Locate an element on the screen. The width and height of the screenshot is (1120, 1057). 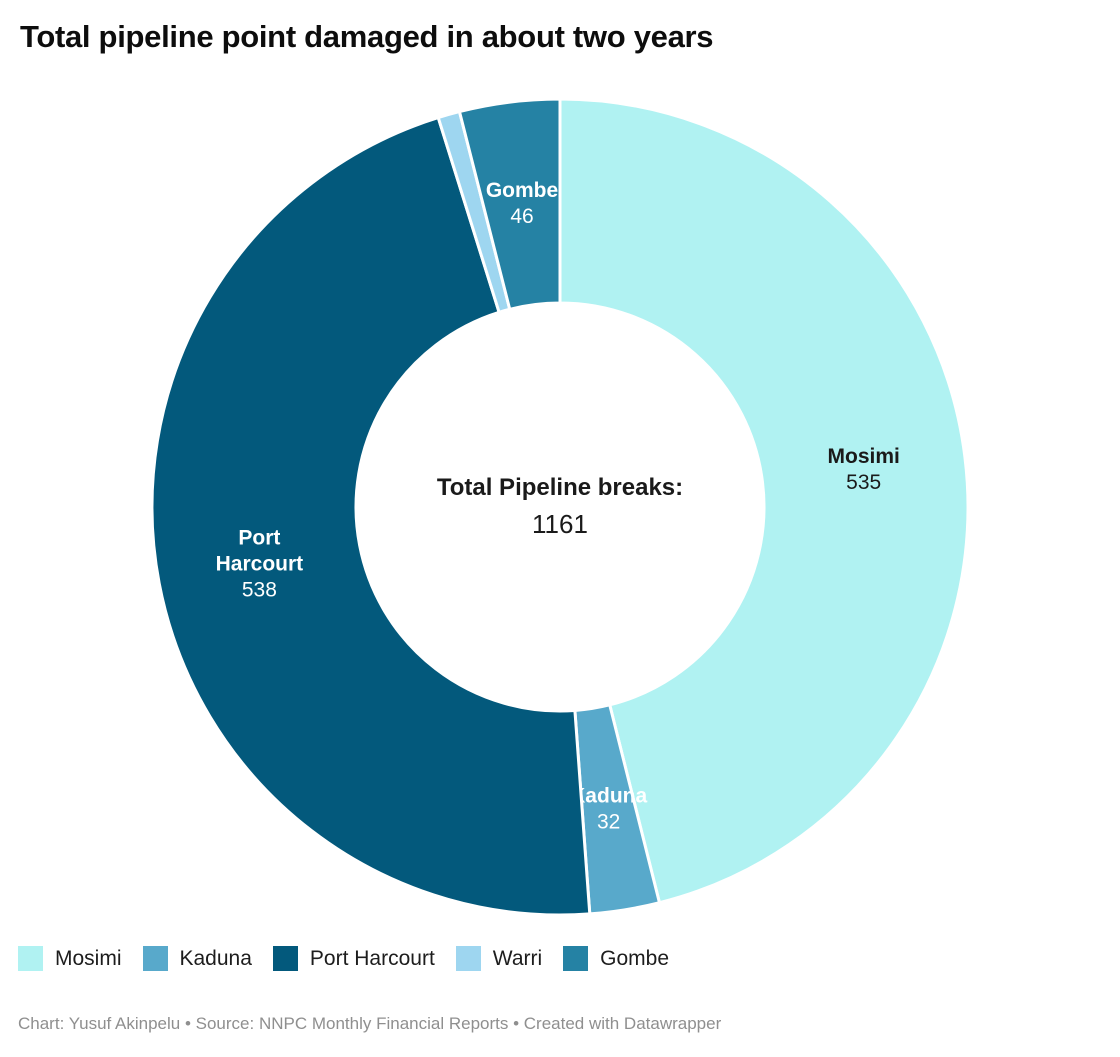
legend-item-kaduna: Kaduna is located at coordinates (197, 958).